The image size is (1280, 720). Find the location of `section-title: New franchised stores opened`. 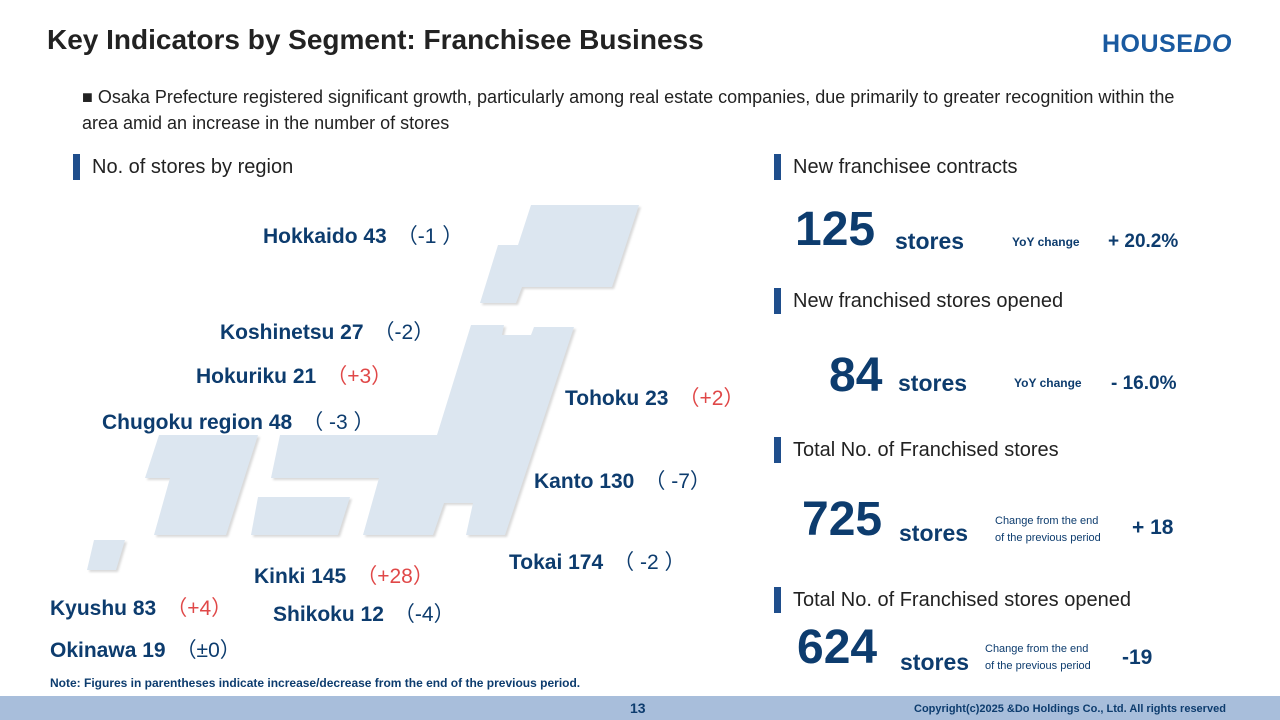

section-title: New franchised stores opened is located at coordinates (928, 300).